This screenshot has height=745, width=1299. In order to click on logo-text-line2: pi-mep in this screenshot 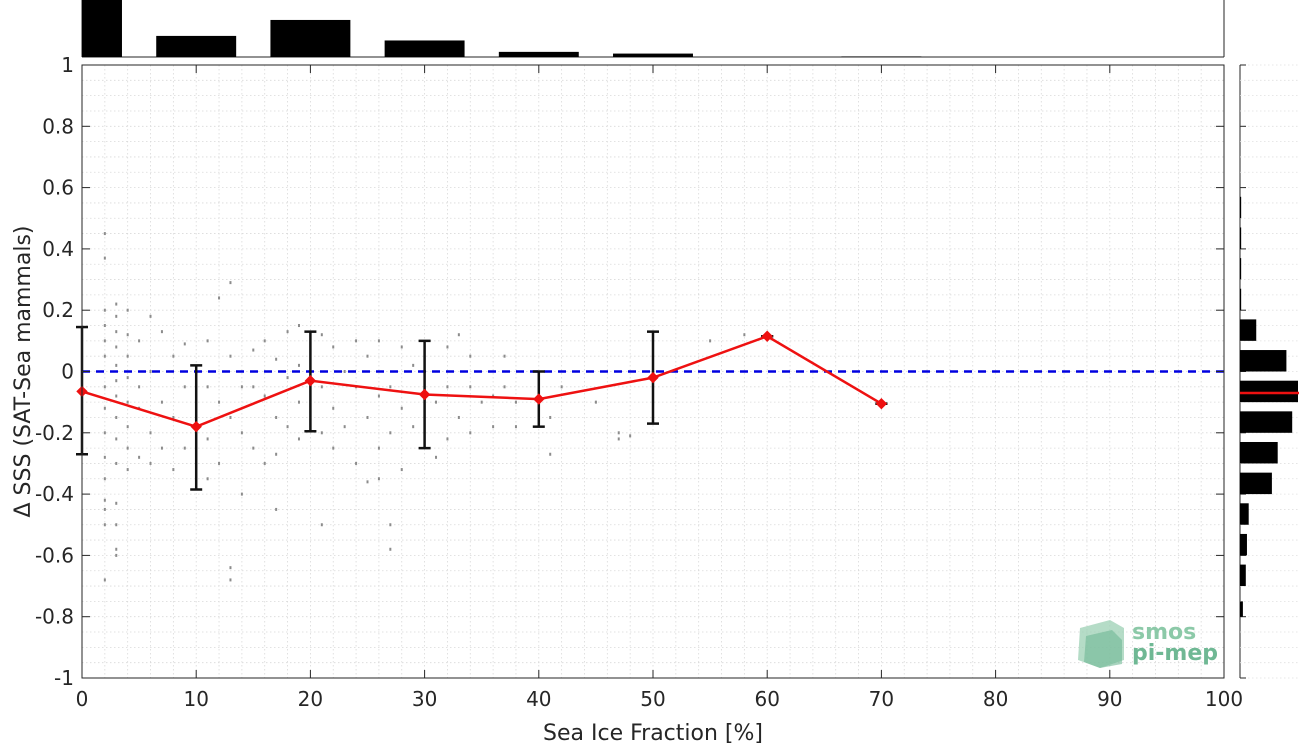, I will do `click(1175, 653)`.